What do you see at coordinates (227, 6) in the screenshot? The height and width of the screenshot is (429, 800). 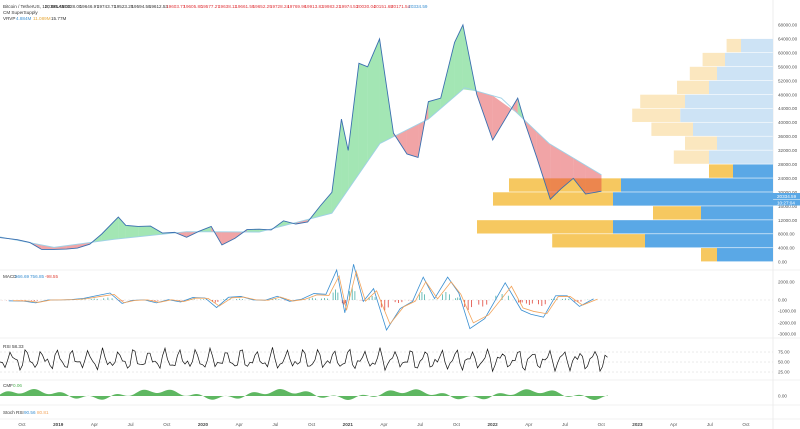 I see `header-value: 19638.11` at bounding box center [227, 6].